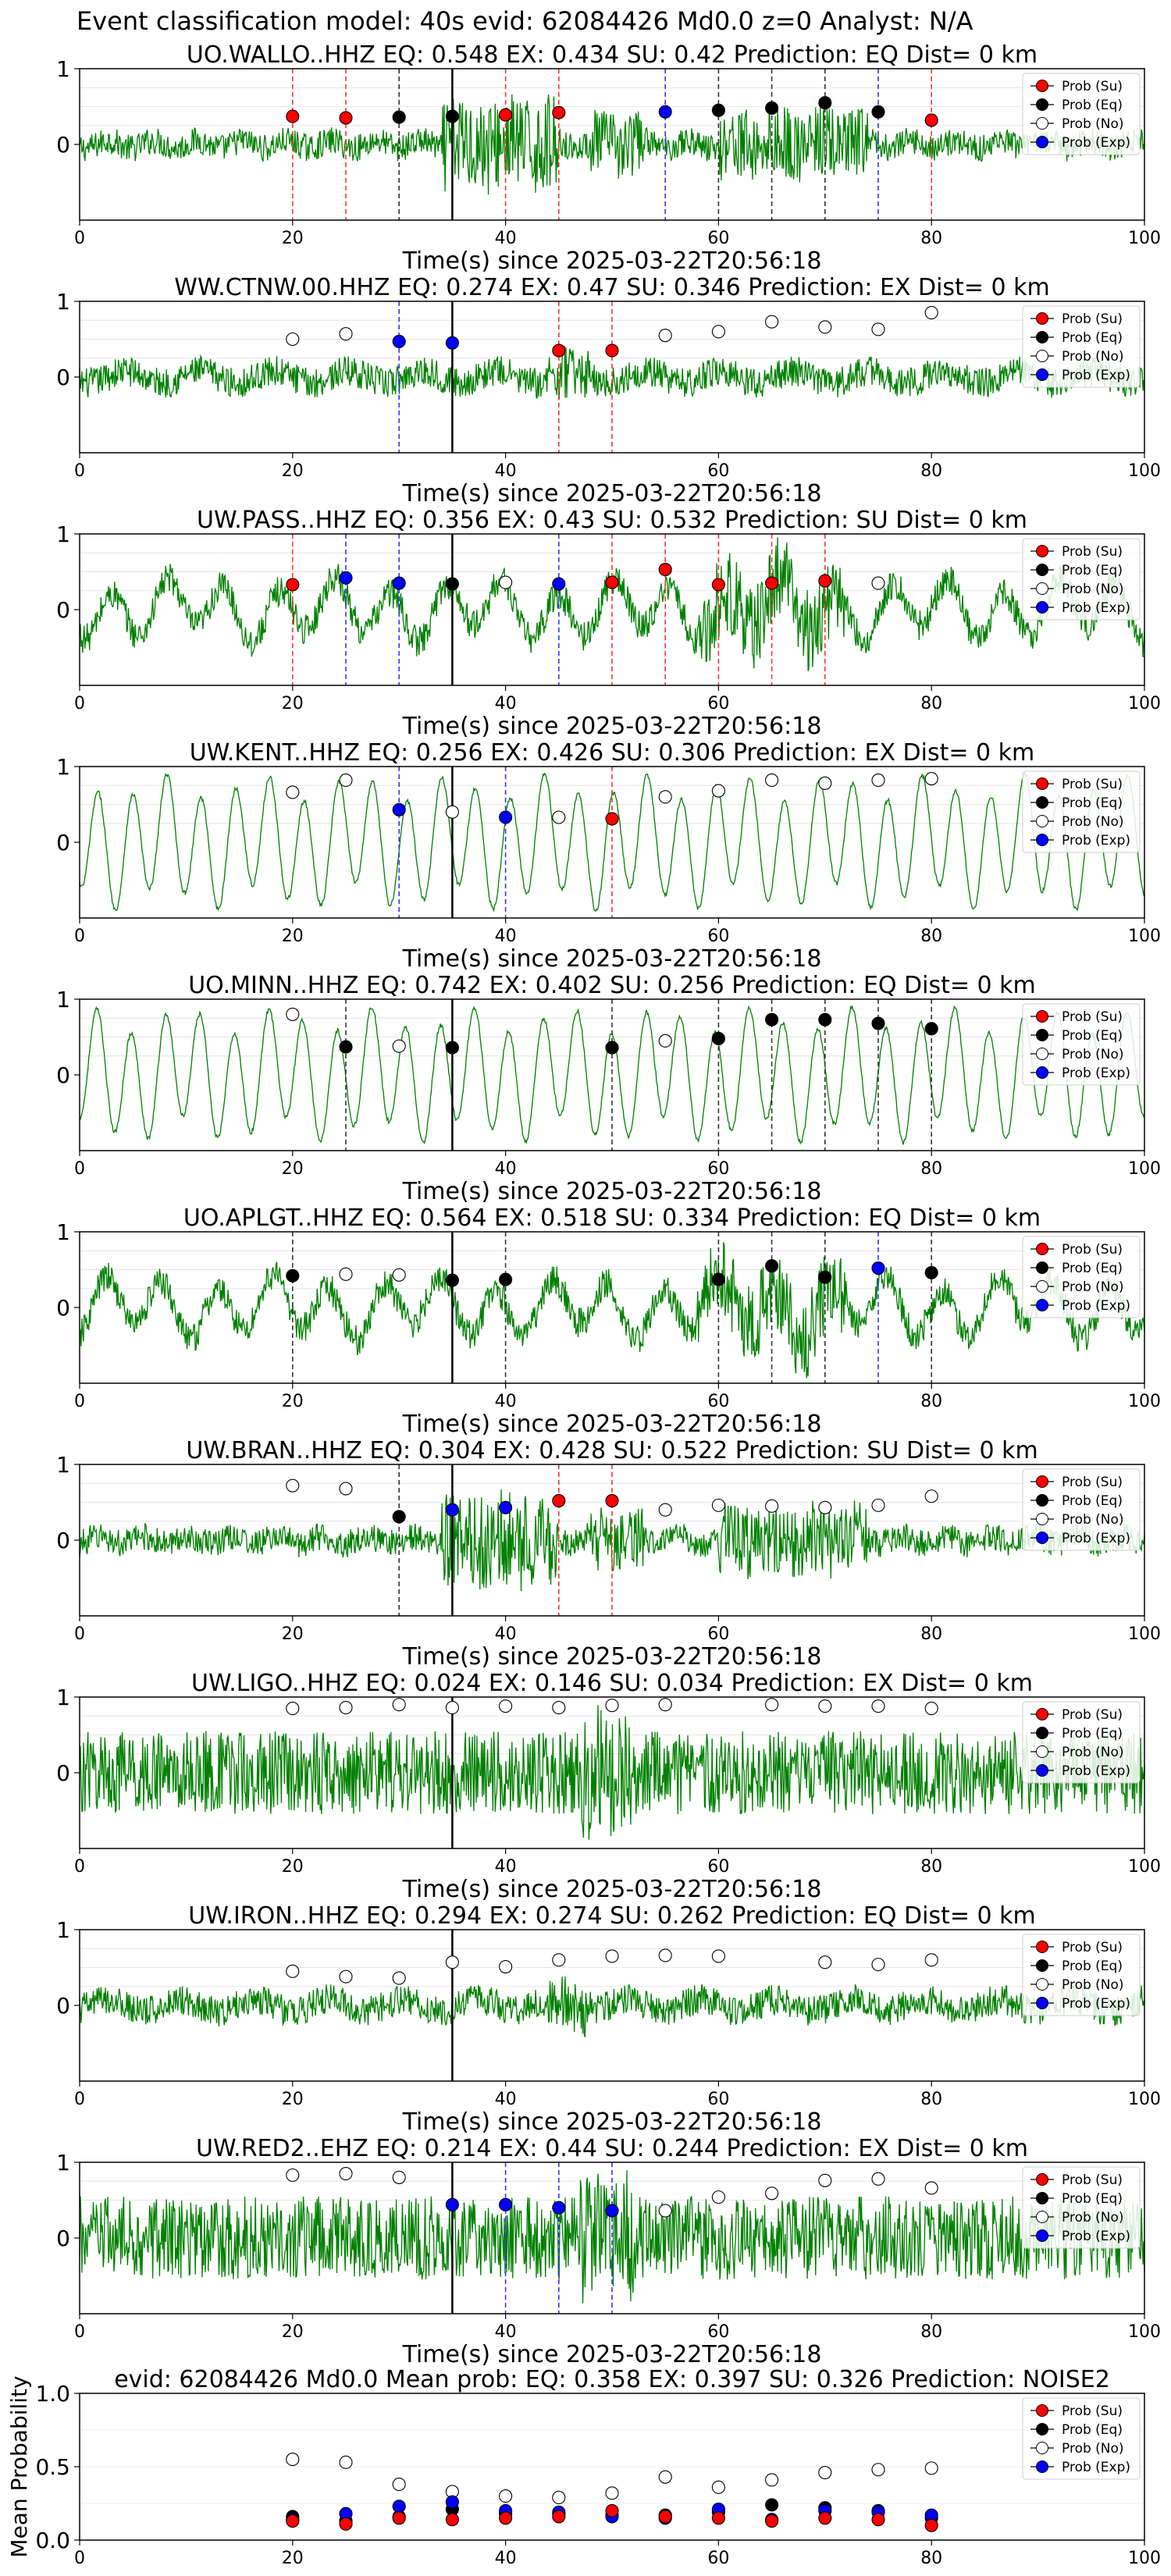 The height and width of the screenshot is (2576, 1171). What do you see at coordinates (52, 2467) in the screenshot?
I see `y-tick-label: 0.5` at bounding box center [52, 2467].